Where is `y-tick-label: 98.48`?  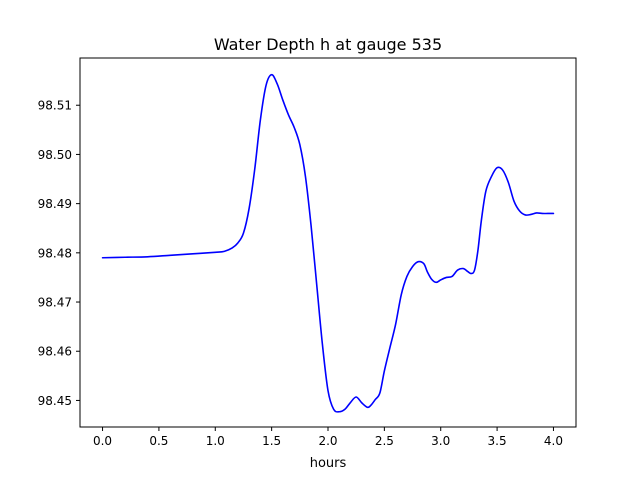 y-tick-label: 98.48 is located at coordinates (55, 253).